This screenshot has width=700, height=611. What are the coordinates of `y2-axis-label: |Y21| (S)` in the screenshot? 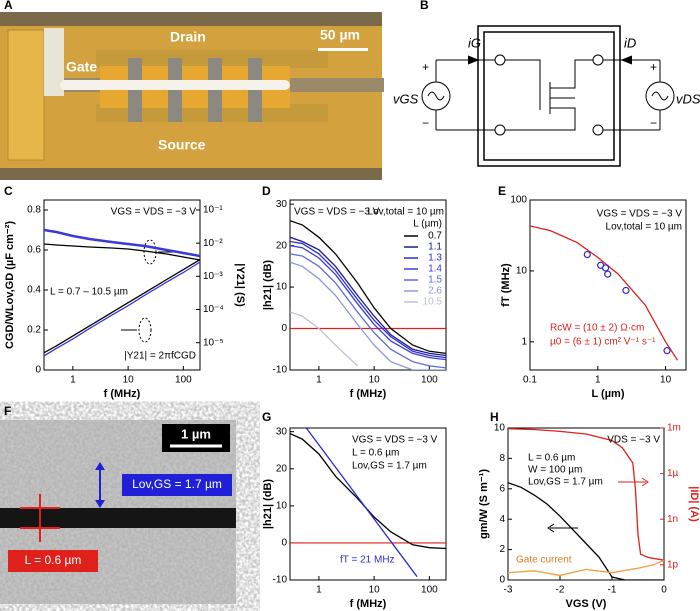 It's located at (240, 285).